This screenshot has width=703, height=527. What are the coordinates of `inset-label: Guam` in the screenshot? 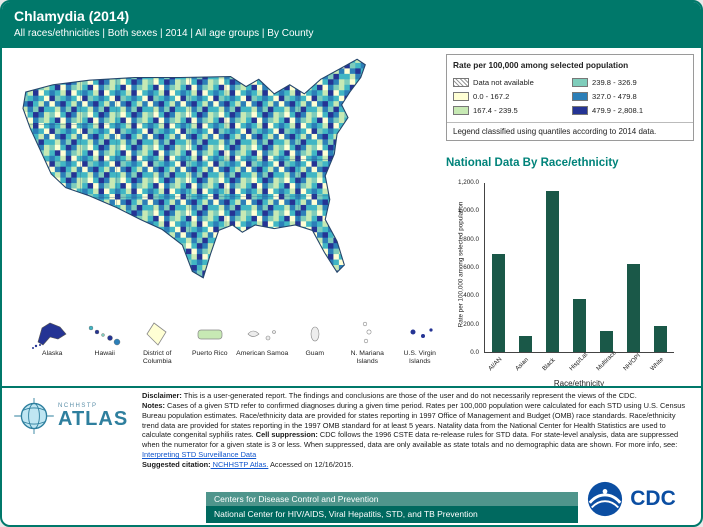 It's located at (314, 353).